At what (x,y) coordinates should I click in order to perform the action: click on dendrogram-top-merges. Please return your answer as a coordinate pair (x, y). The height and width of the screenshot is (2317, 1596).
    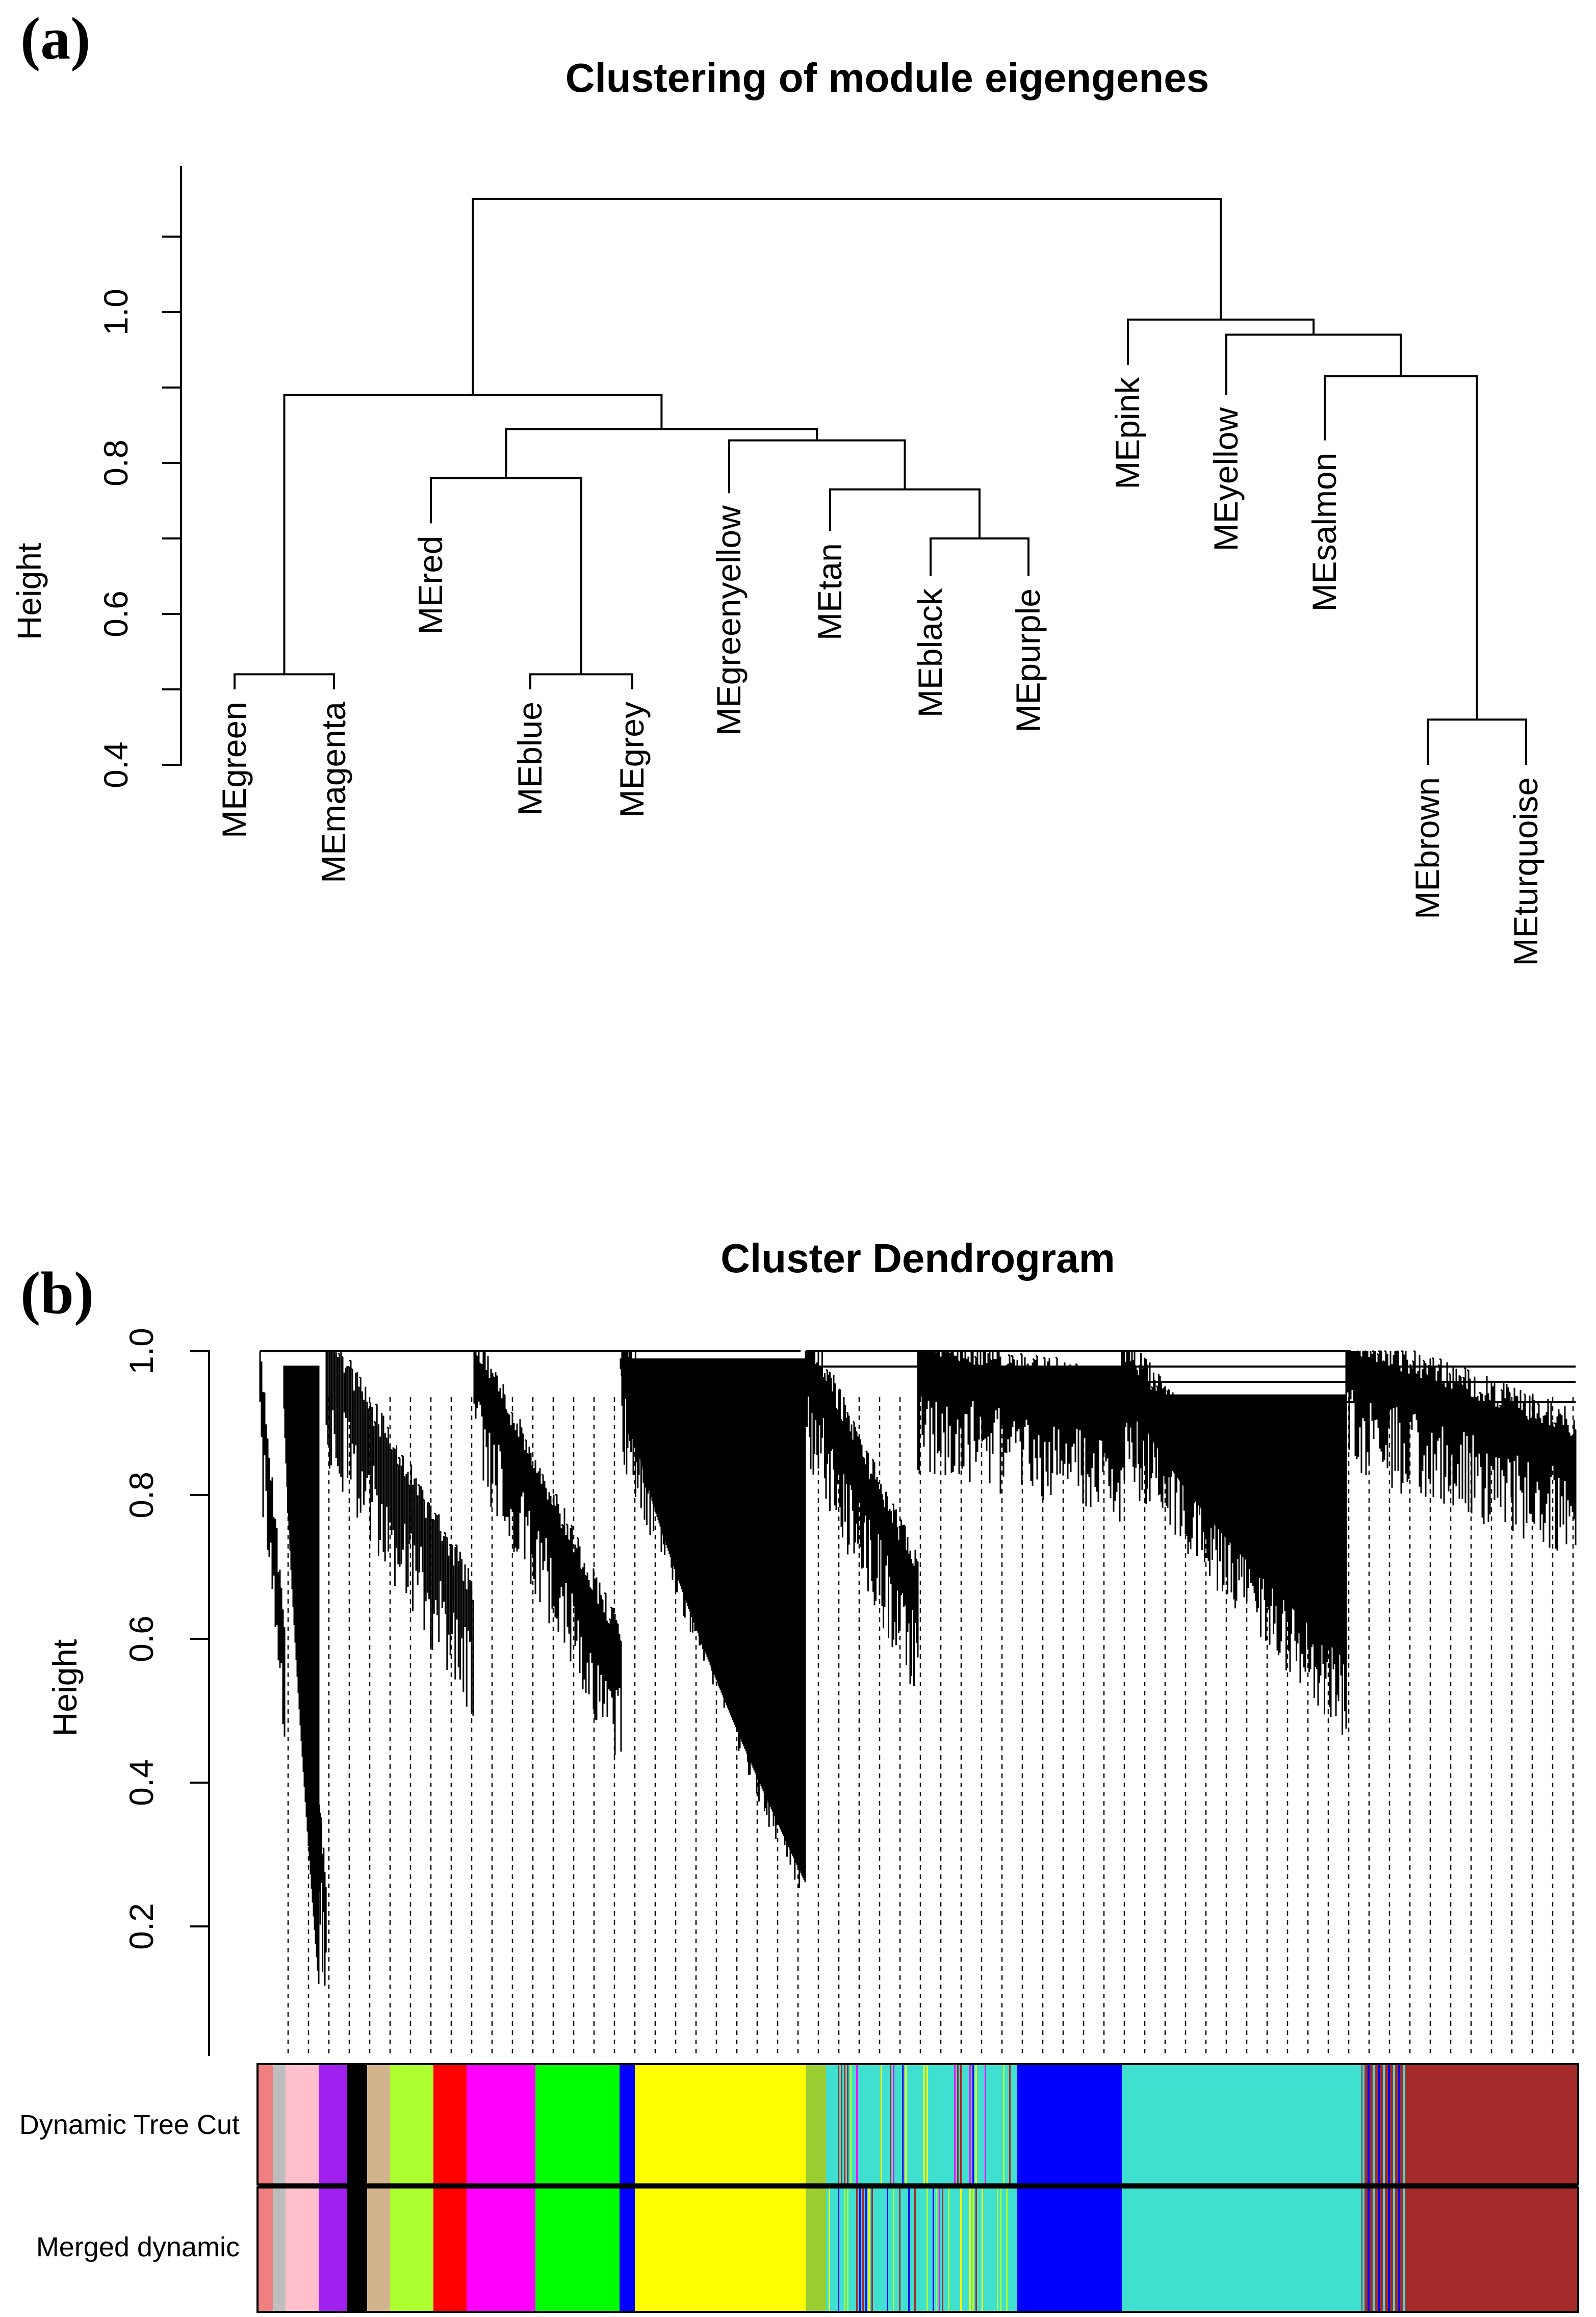
    Looking at the image, I should click on (918, 1376).